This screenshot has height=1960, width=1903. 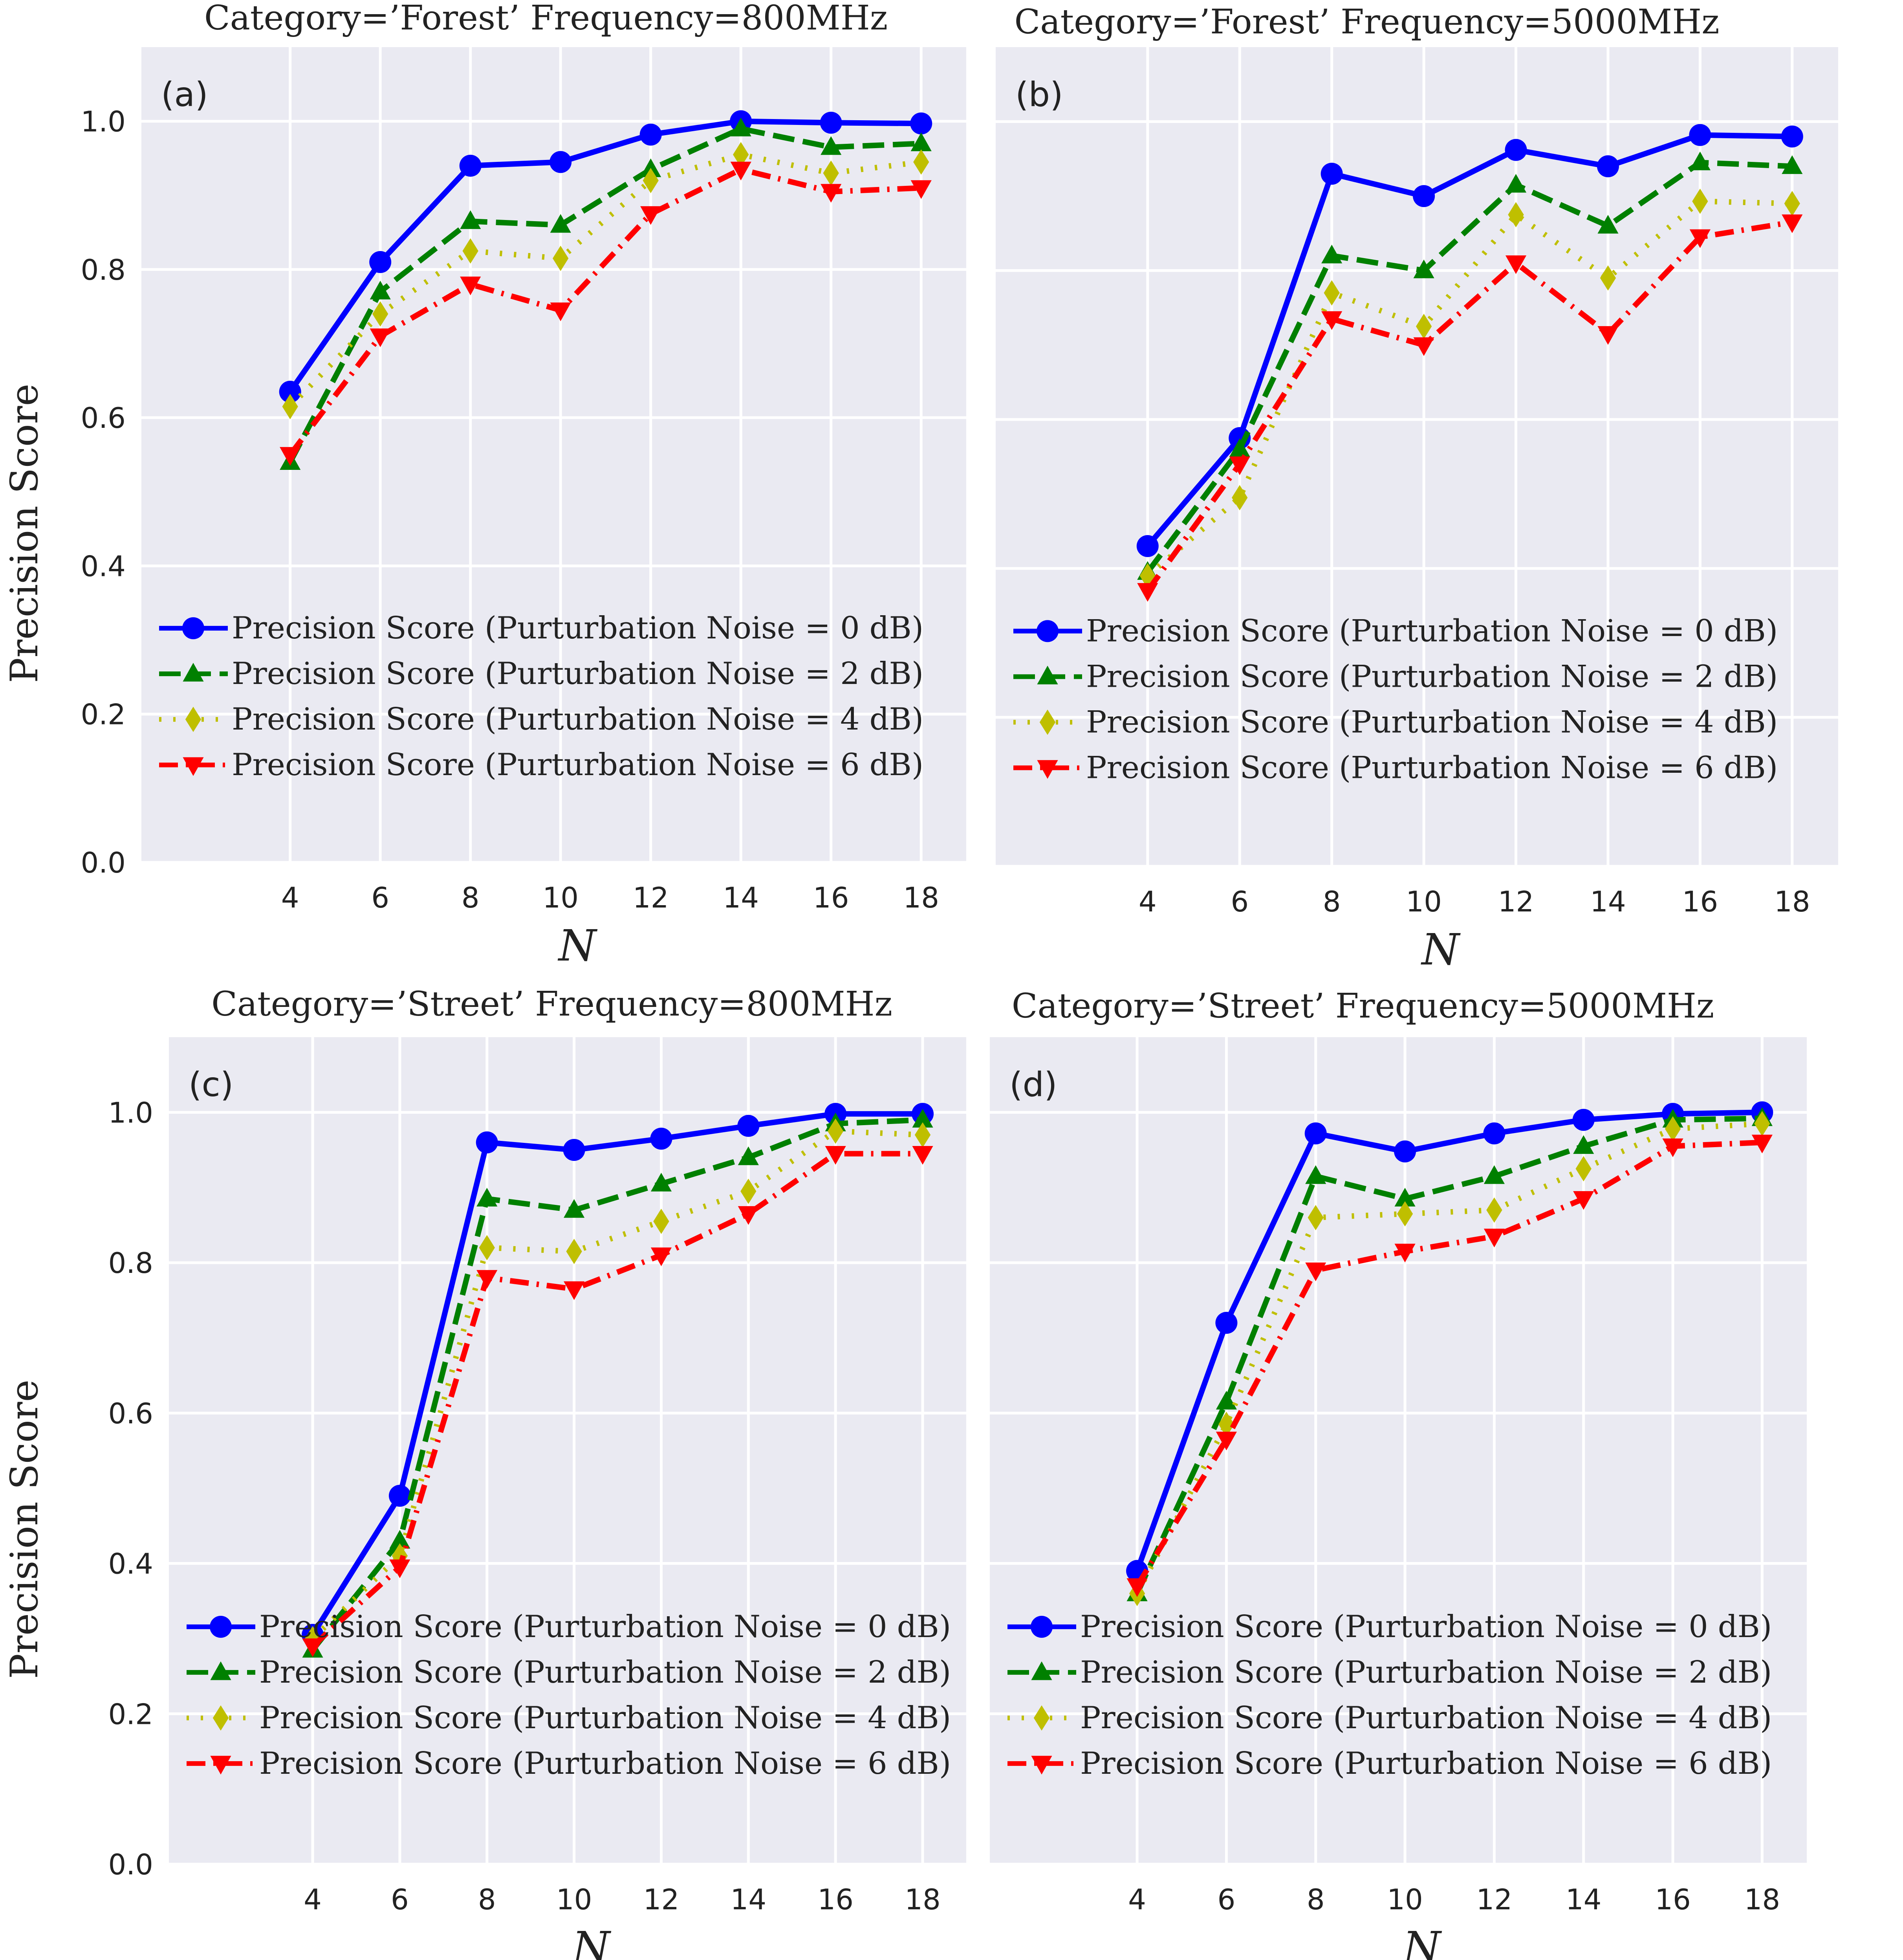 I want to click on y-tick-label: 1.0, so click(x=103, y=122).